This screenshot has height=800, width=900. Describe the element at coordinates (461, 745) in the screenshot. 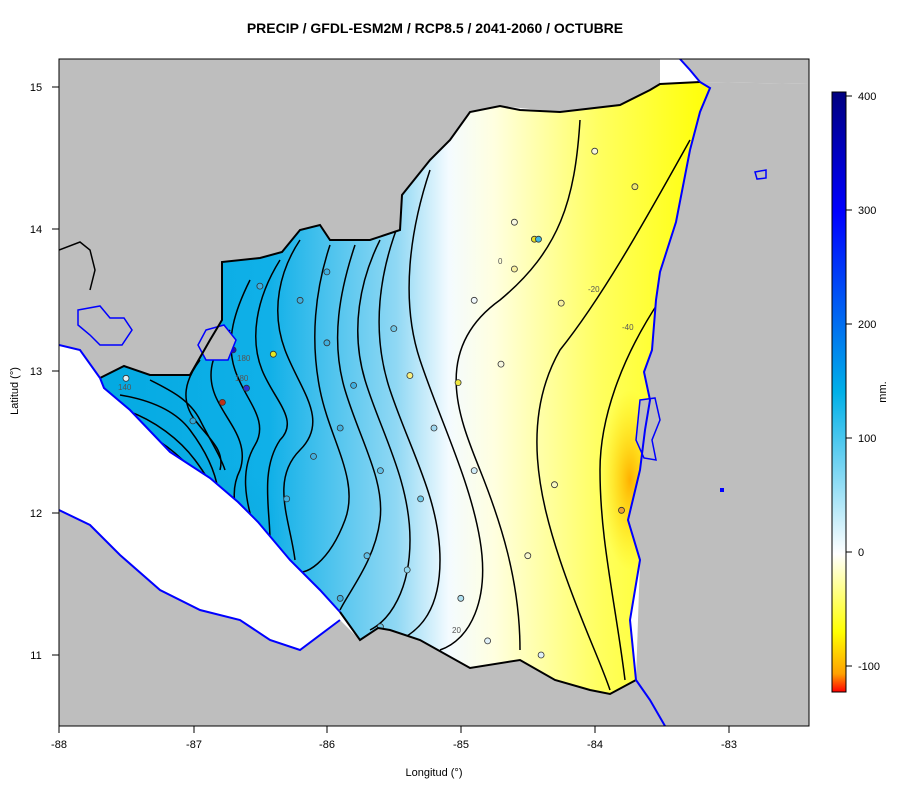

I see `x-tick-label: -85` at that location.